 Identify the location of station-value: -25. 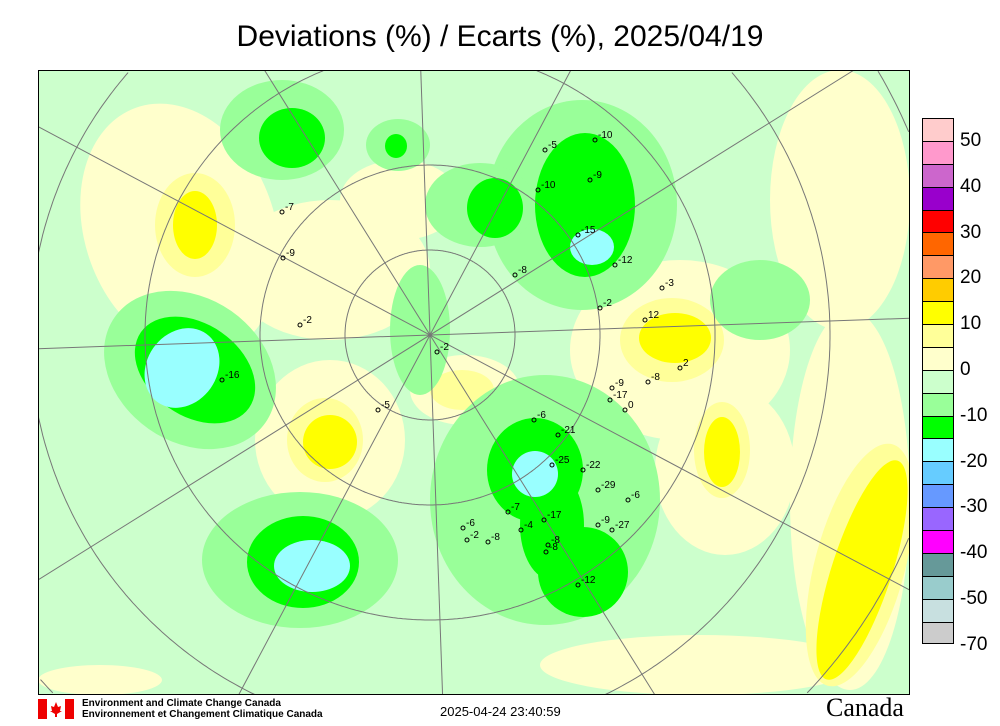
(562, 460).